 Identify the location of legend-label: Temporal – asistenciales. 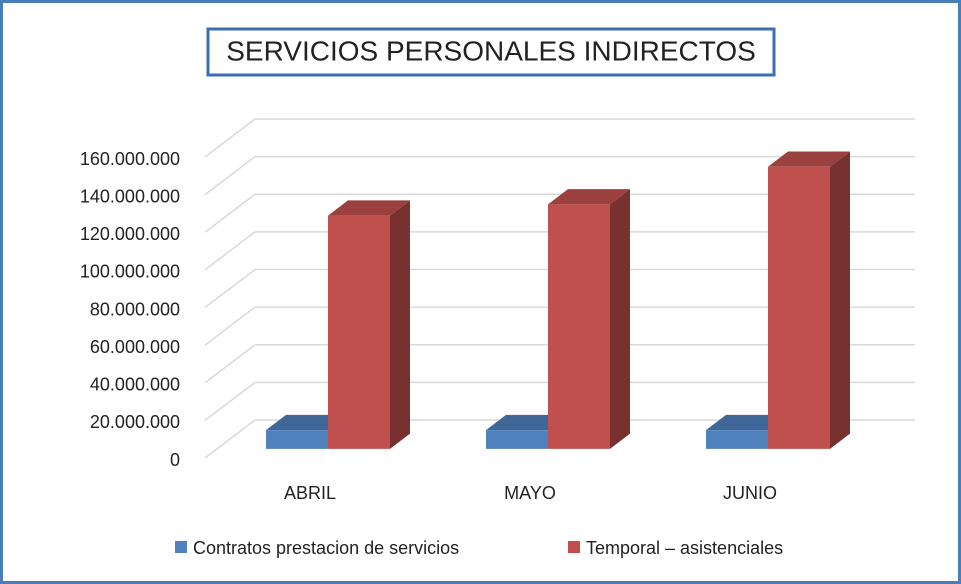
(684, 548).